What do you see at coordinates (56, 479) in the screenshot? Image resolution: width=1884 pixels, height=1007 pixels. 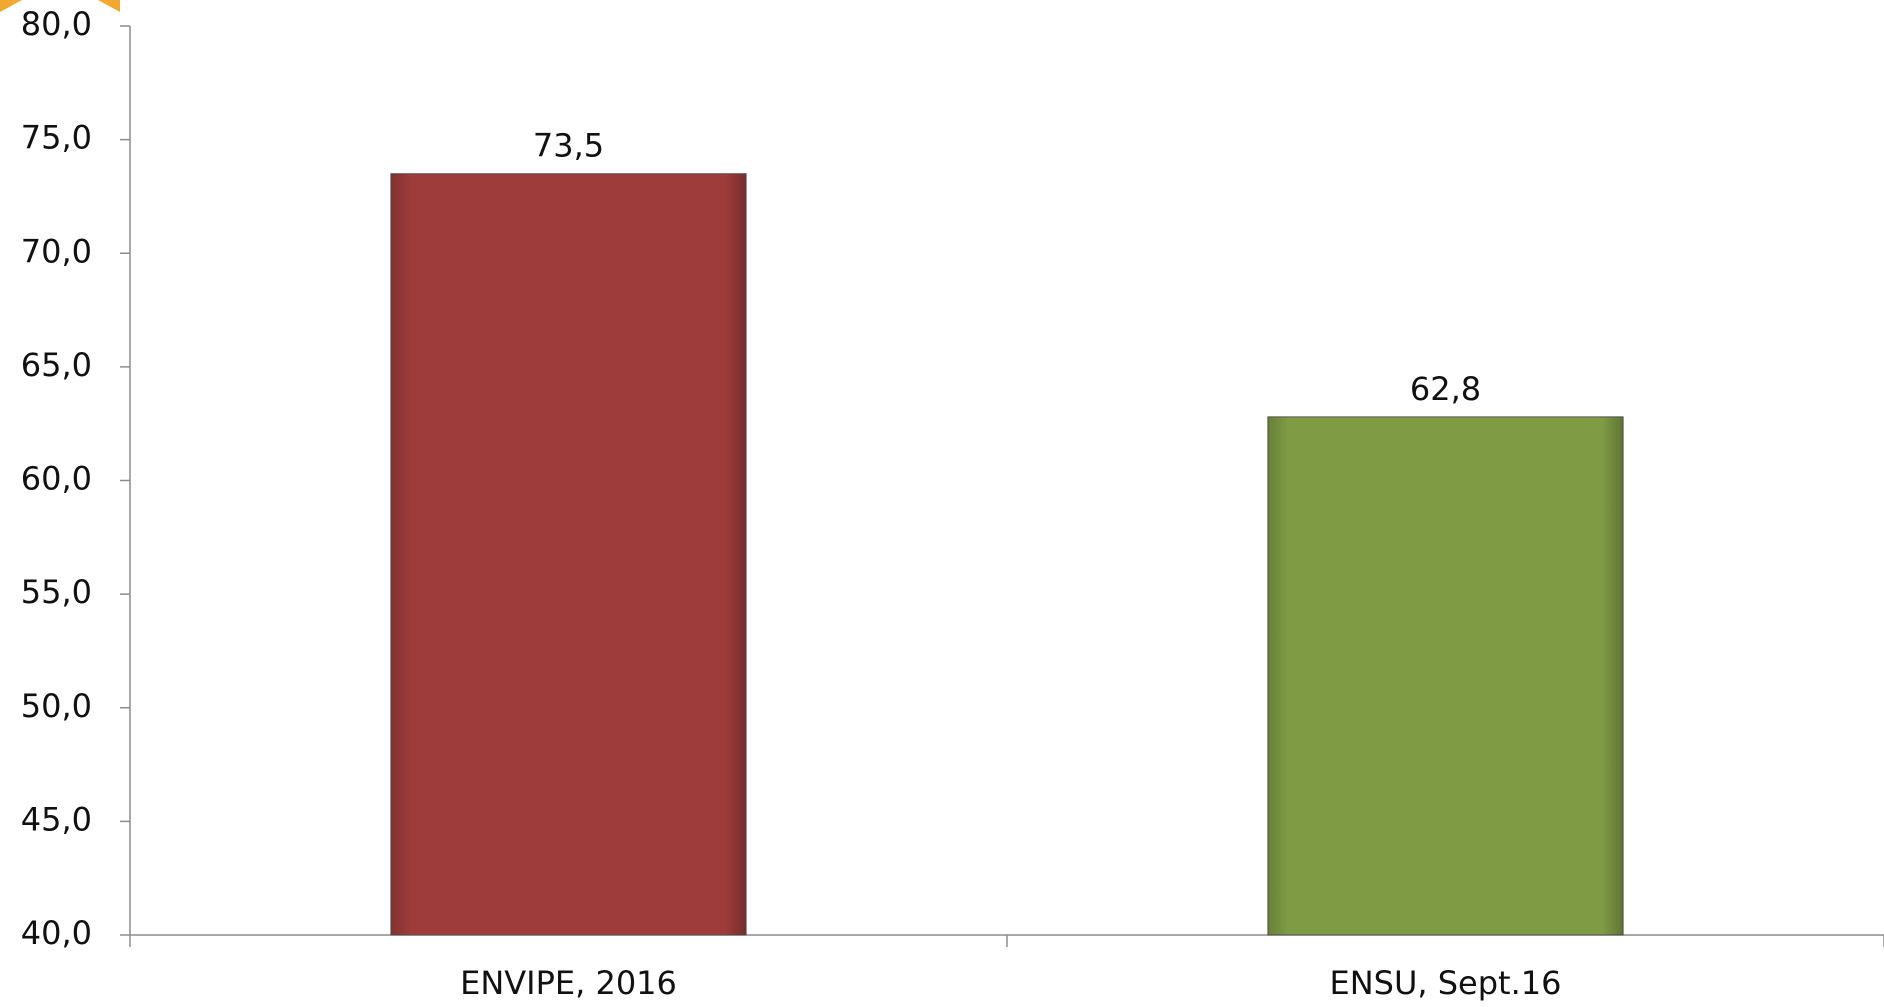 I see `y-tick-label: 60,0` at bounding box center [56, 479].